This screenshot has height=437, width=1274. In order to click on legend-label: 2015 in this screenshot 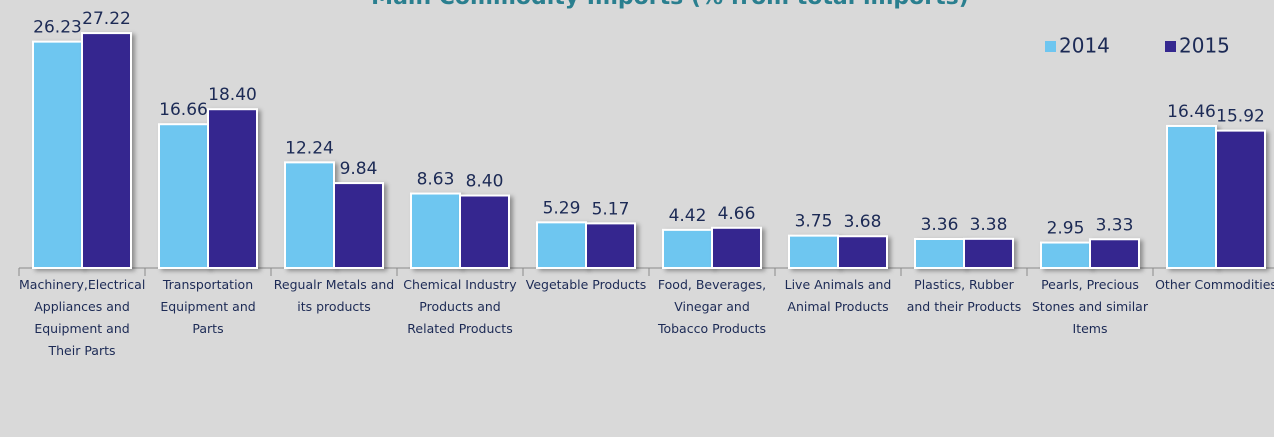, I will do `click(1204, 46)`.